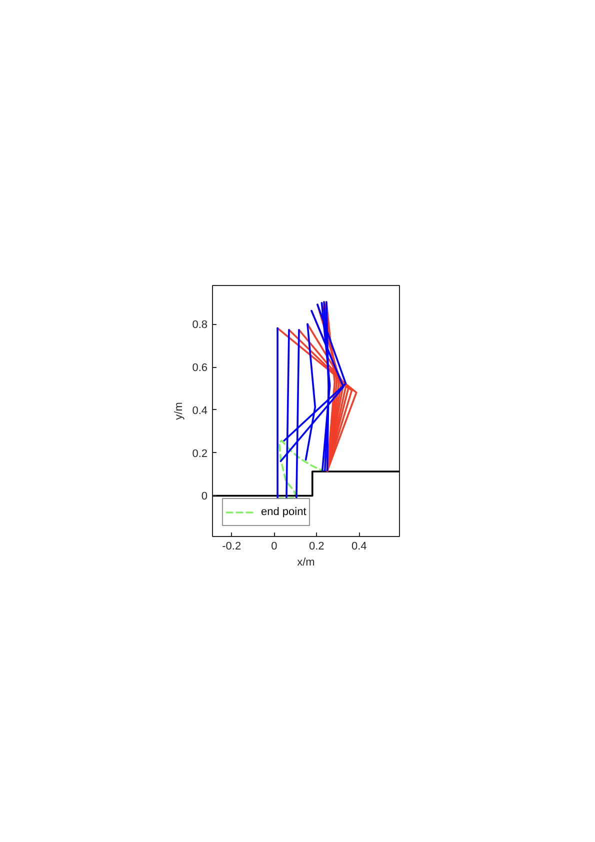  I want to click on y-tick-label: 0.4, so click(200, 410).